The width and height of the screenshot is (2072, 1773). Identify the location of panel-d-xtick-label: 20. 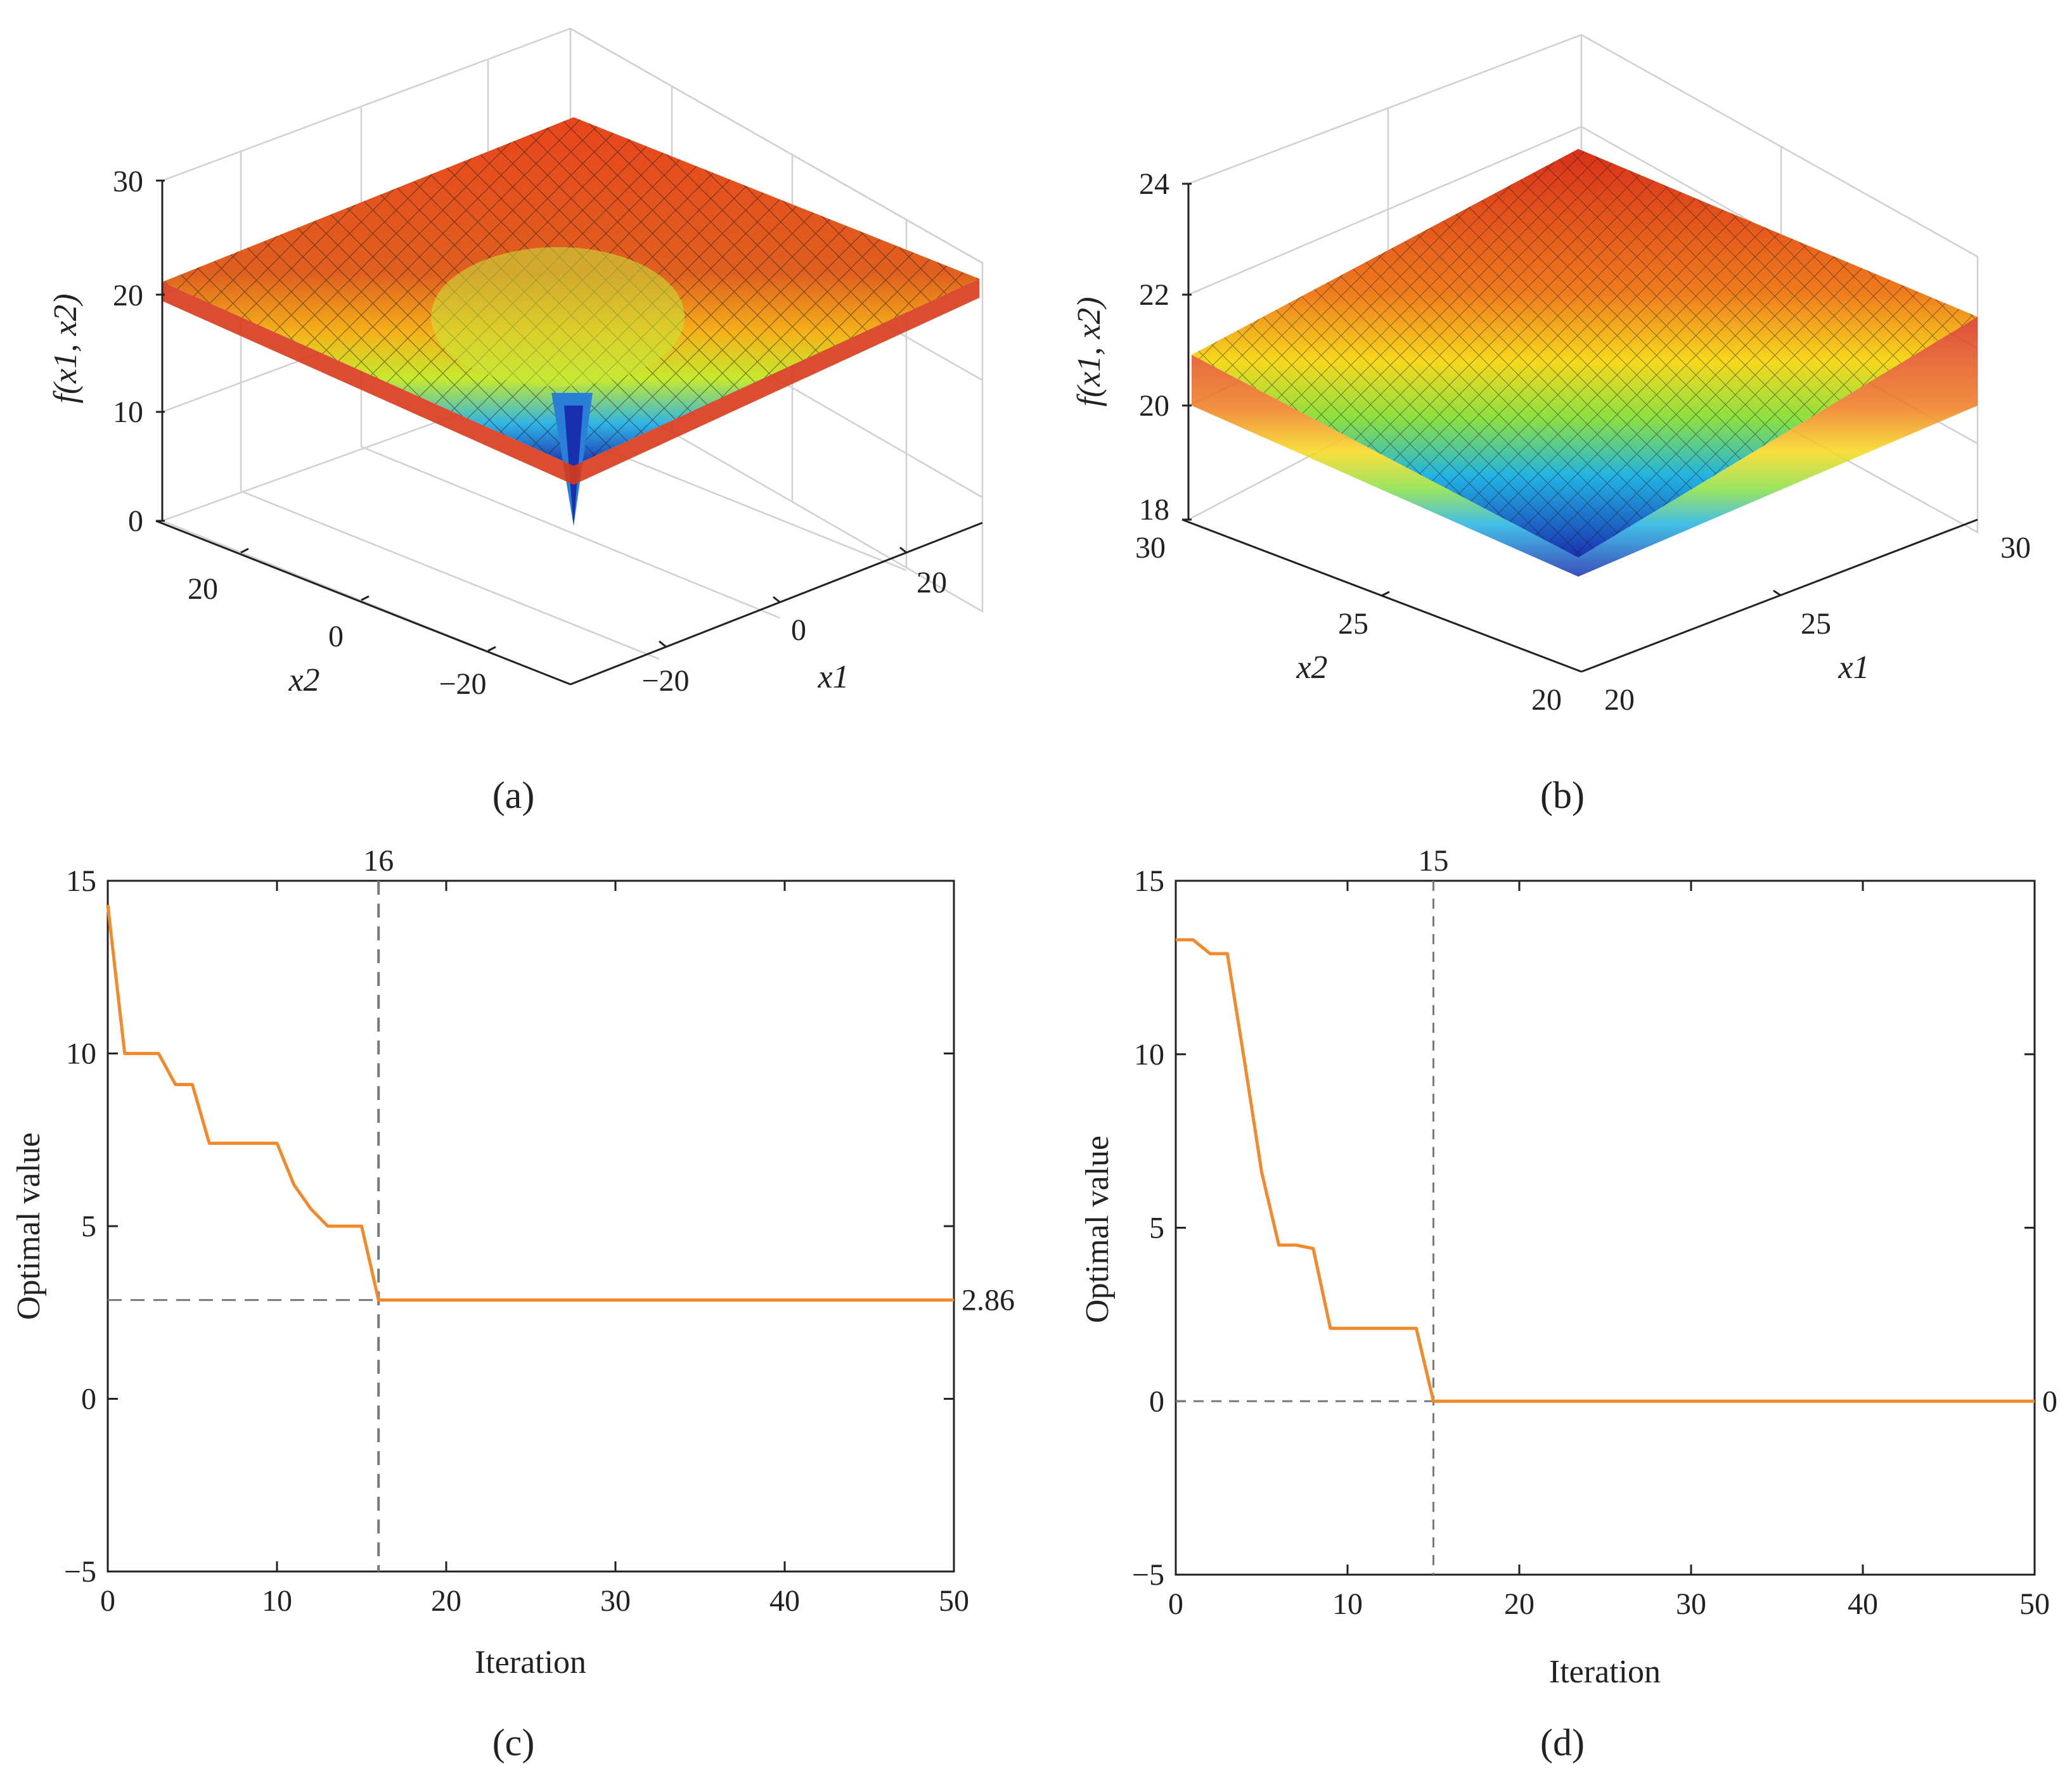
(1519, 1604).